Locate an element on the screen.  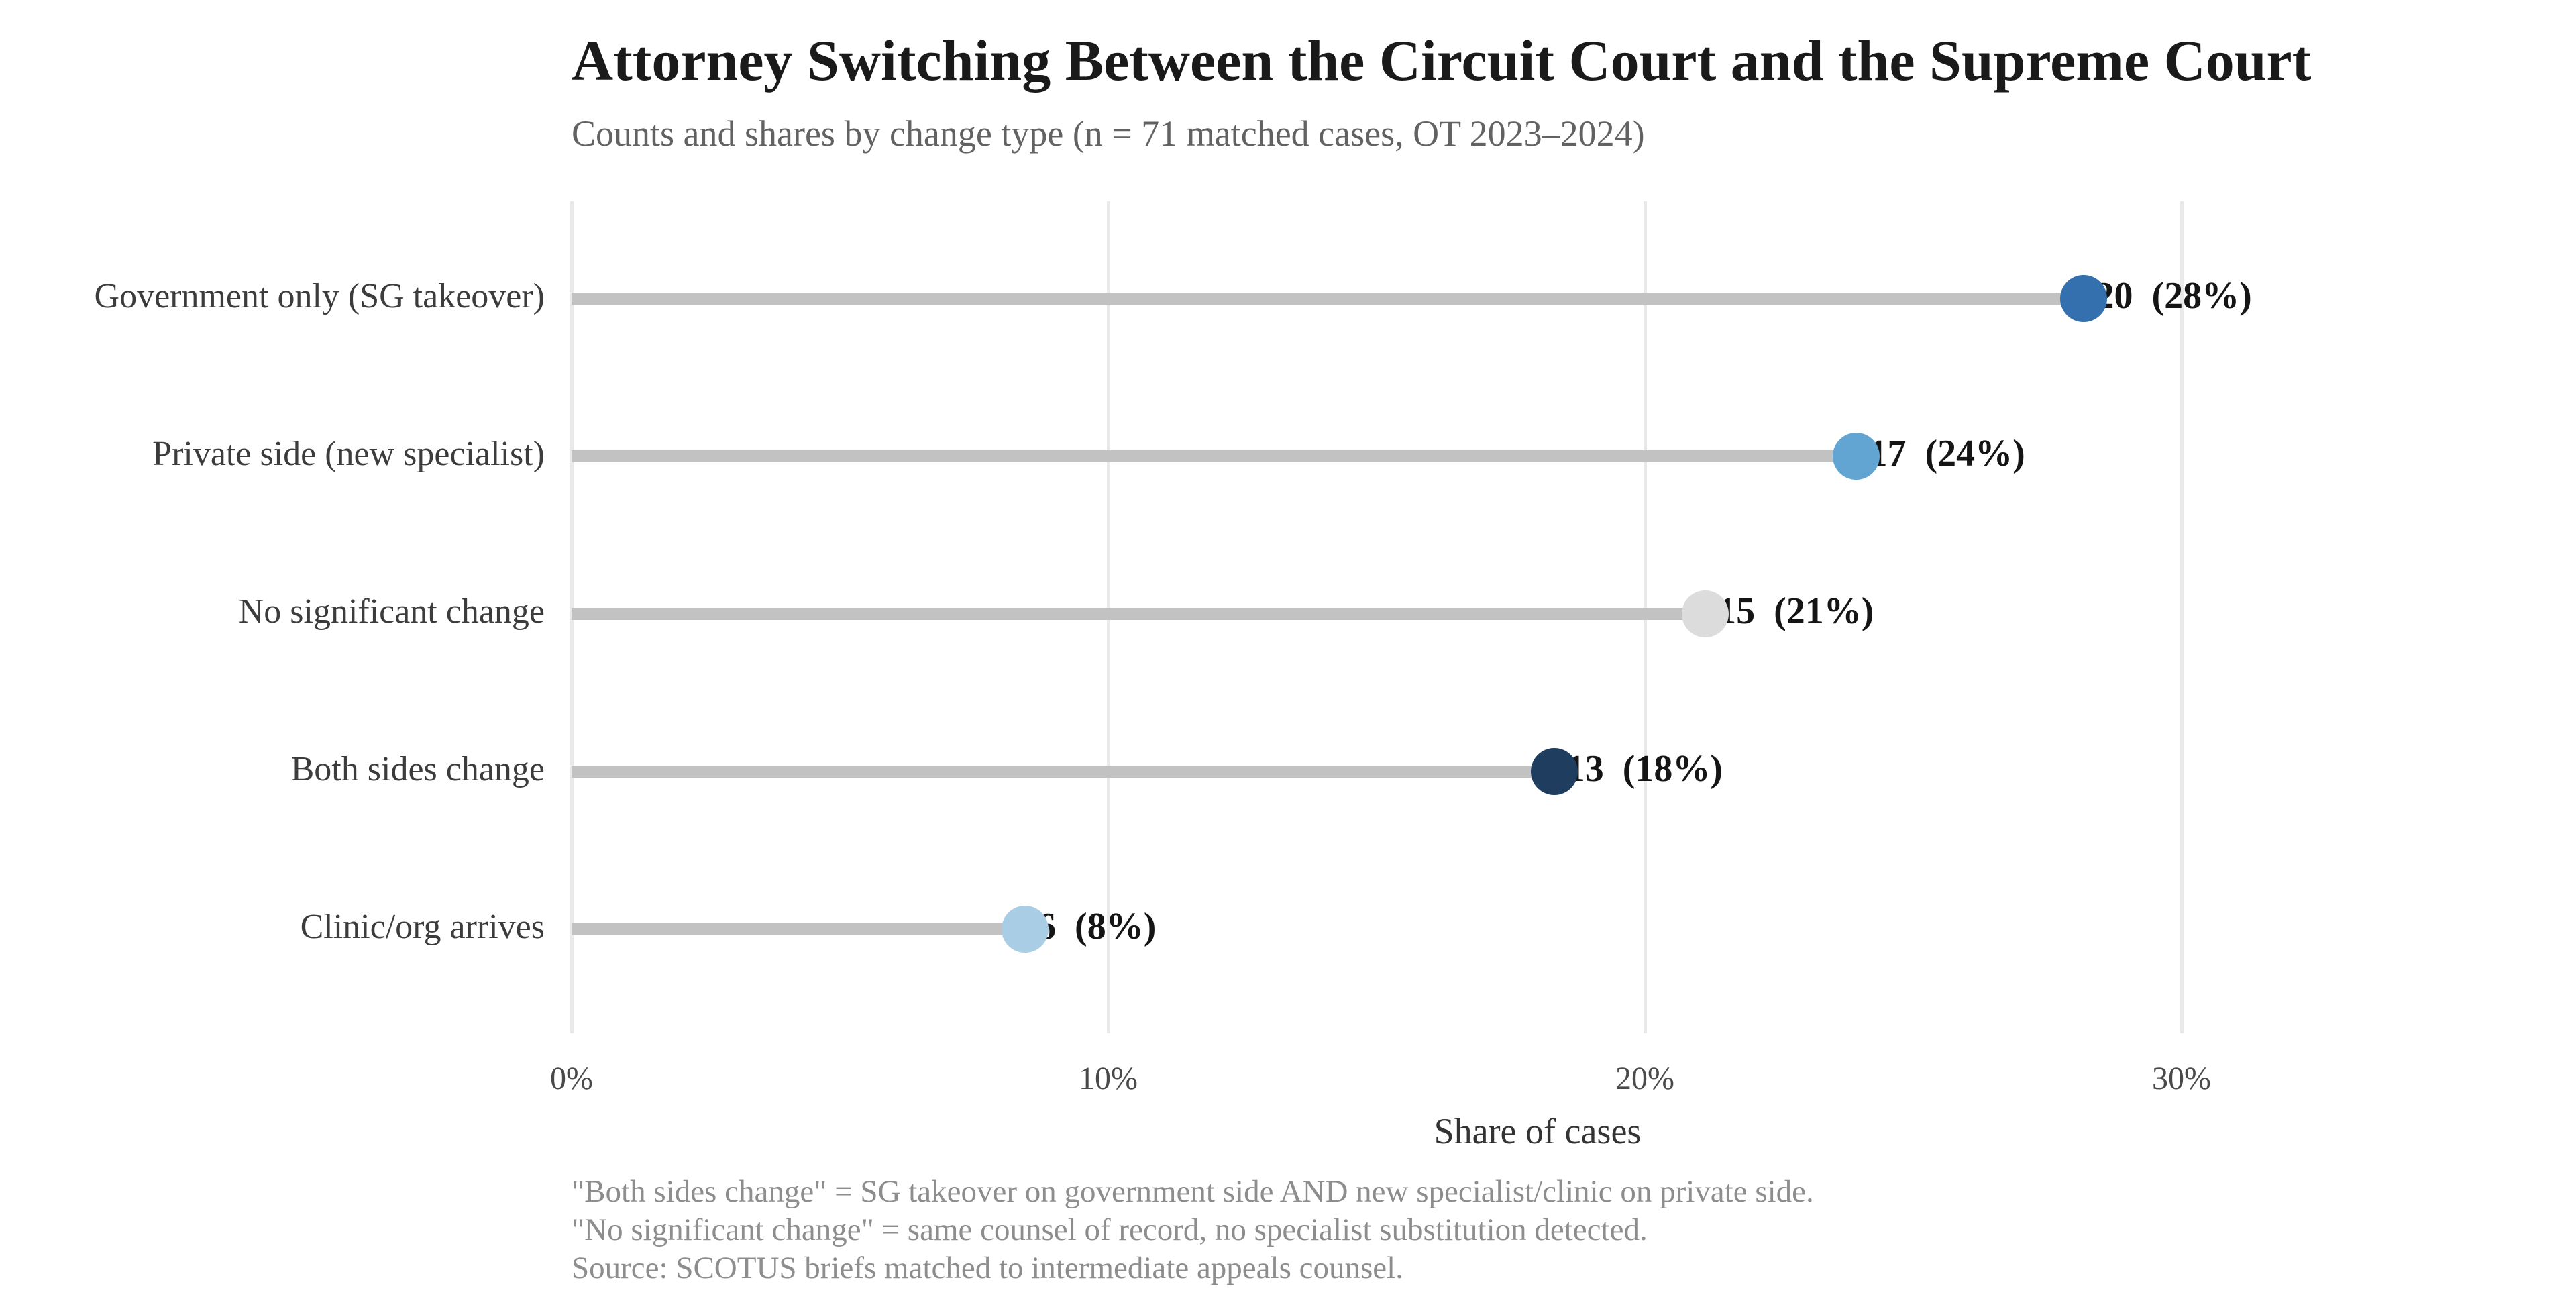
category-label: Private side (new specialist) is located at coordinates (348, 454).